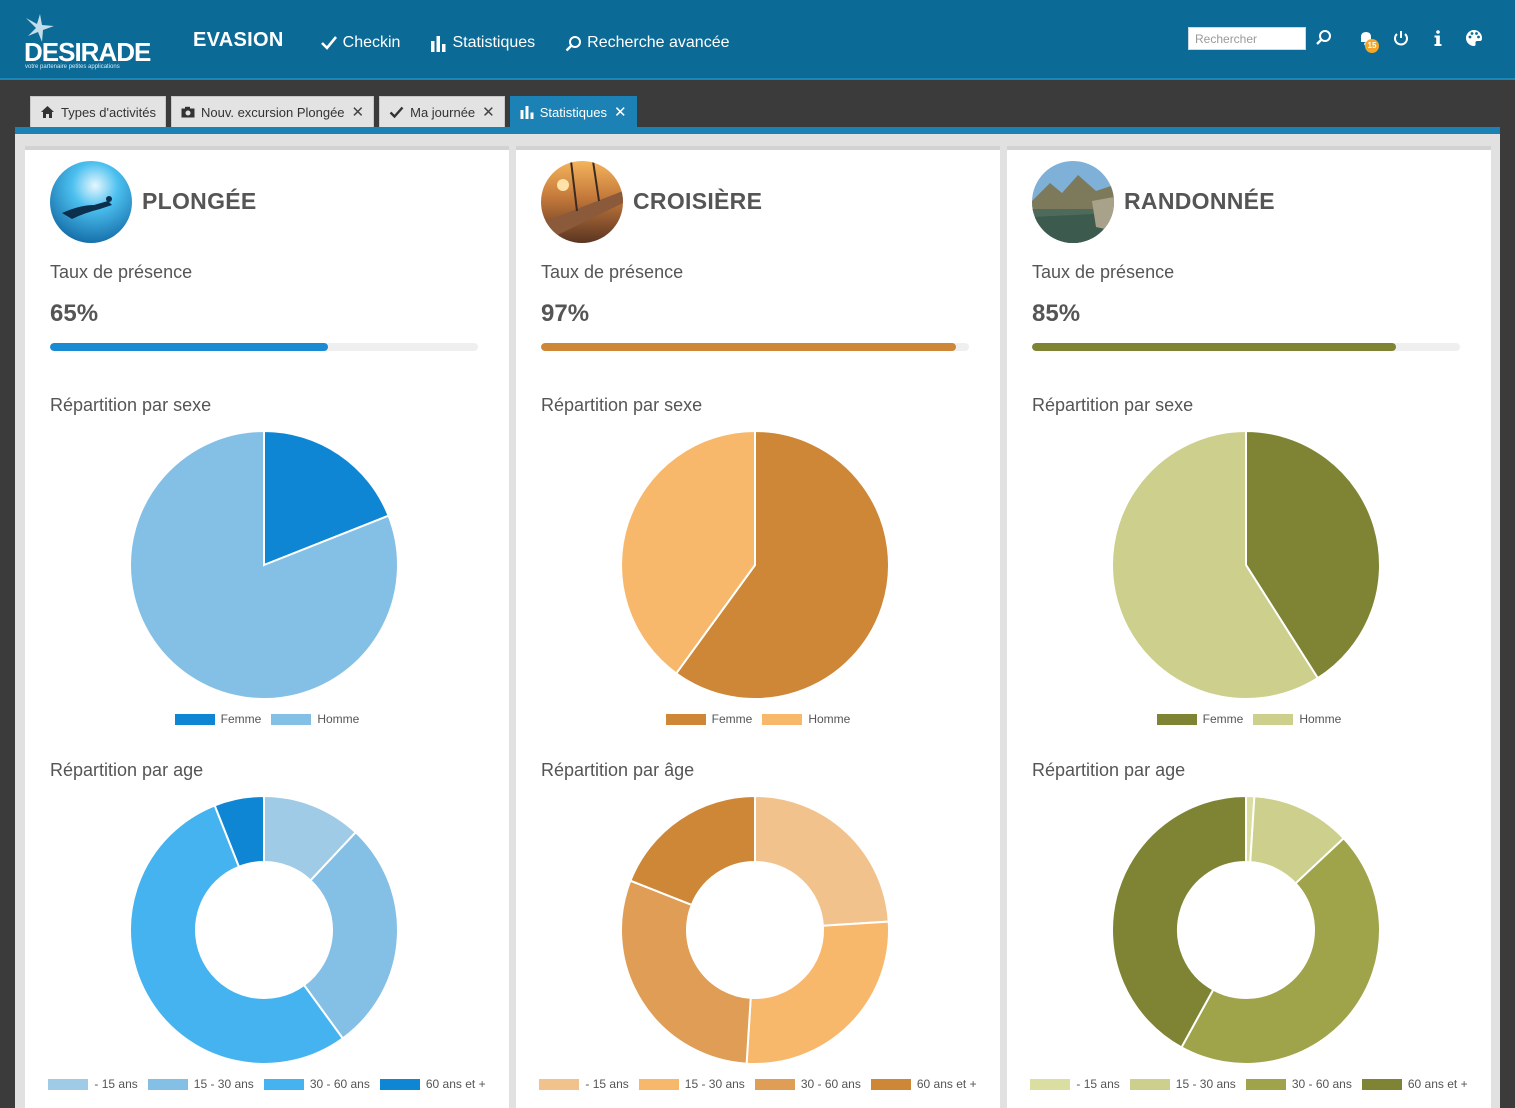  Describe the element at coordinates (482, 43) in the screenshot. I see `nav-statistiques: Statistiques` at that location.